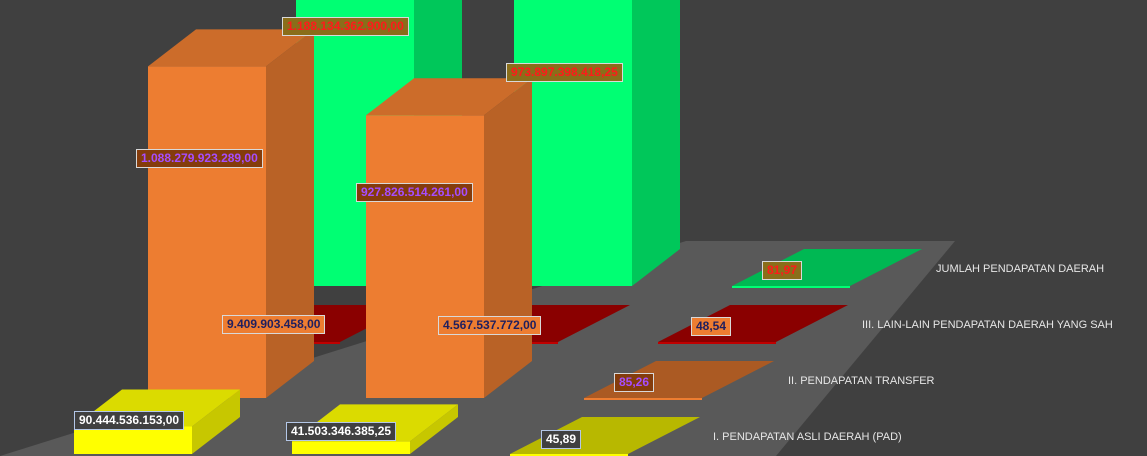  What do you see at coordinates (561, 439) in the screenshot?
I see `data-label-pad-2: 45,89` at bounding box center [561, 439].